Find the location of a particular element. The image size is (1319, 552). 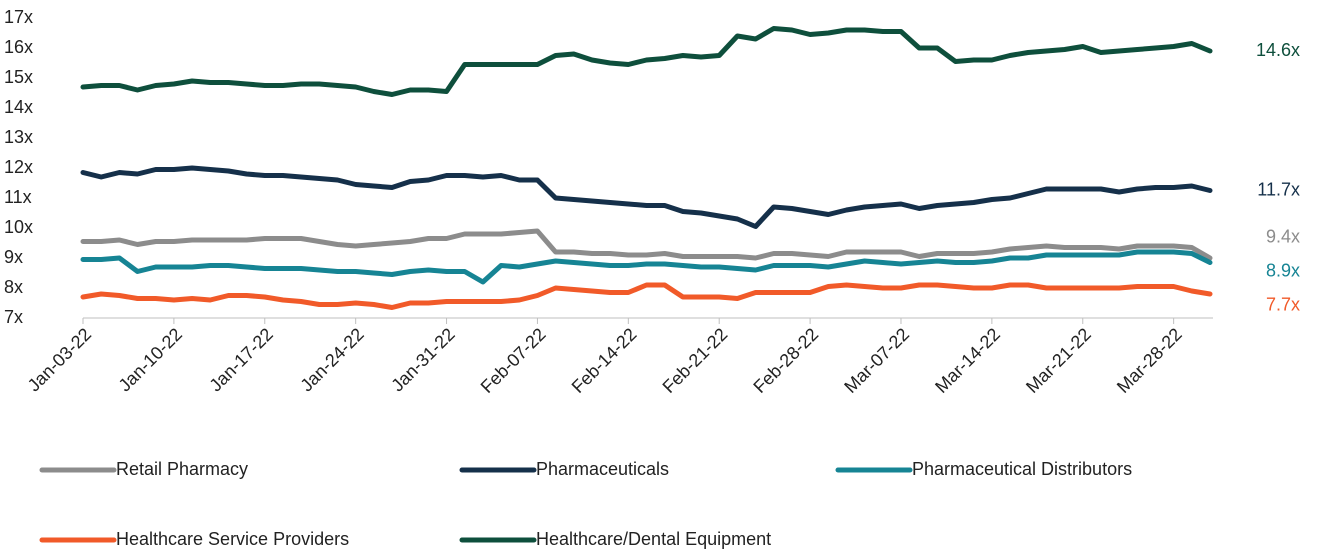

end-label: 11.7x is located at coordinates (1278, 189).